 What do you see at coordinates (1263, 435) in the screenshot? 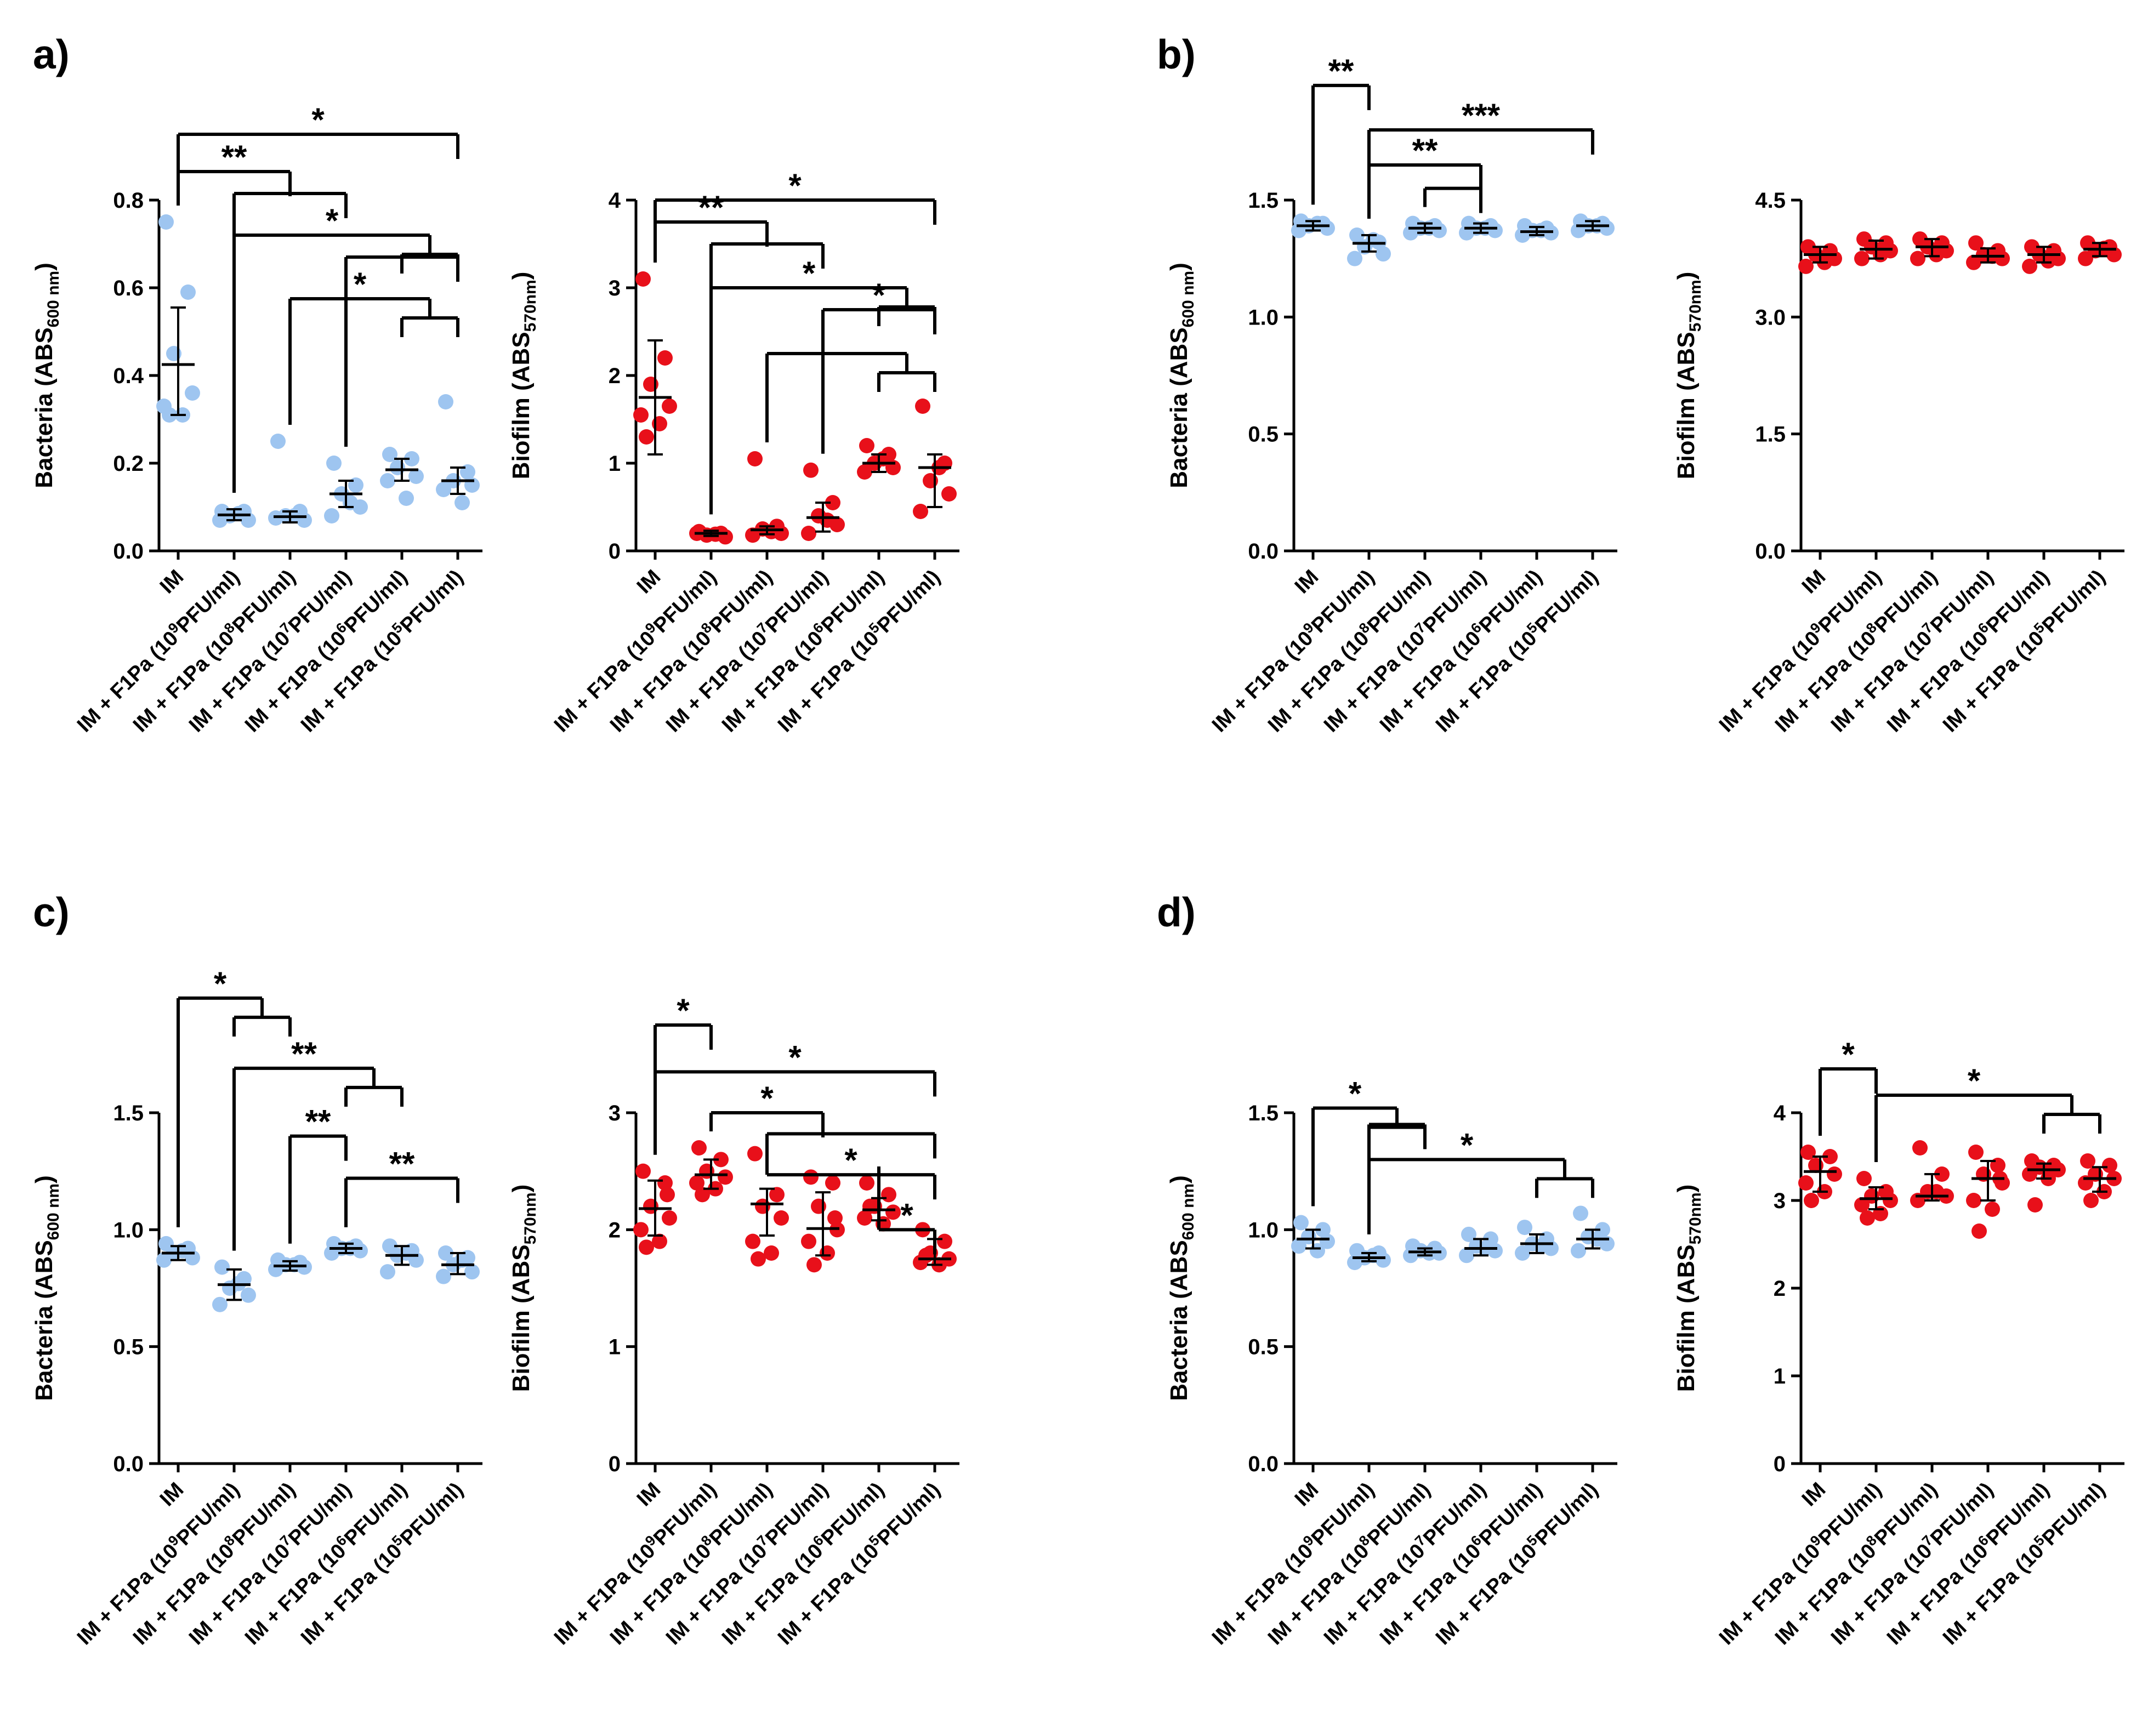
I see `y-tick-label: 0.5` at bounding box center [1263, 435].